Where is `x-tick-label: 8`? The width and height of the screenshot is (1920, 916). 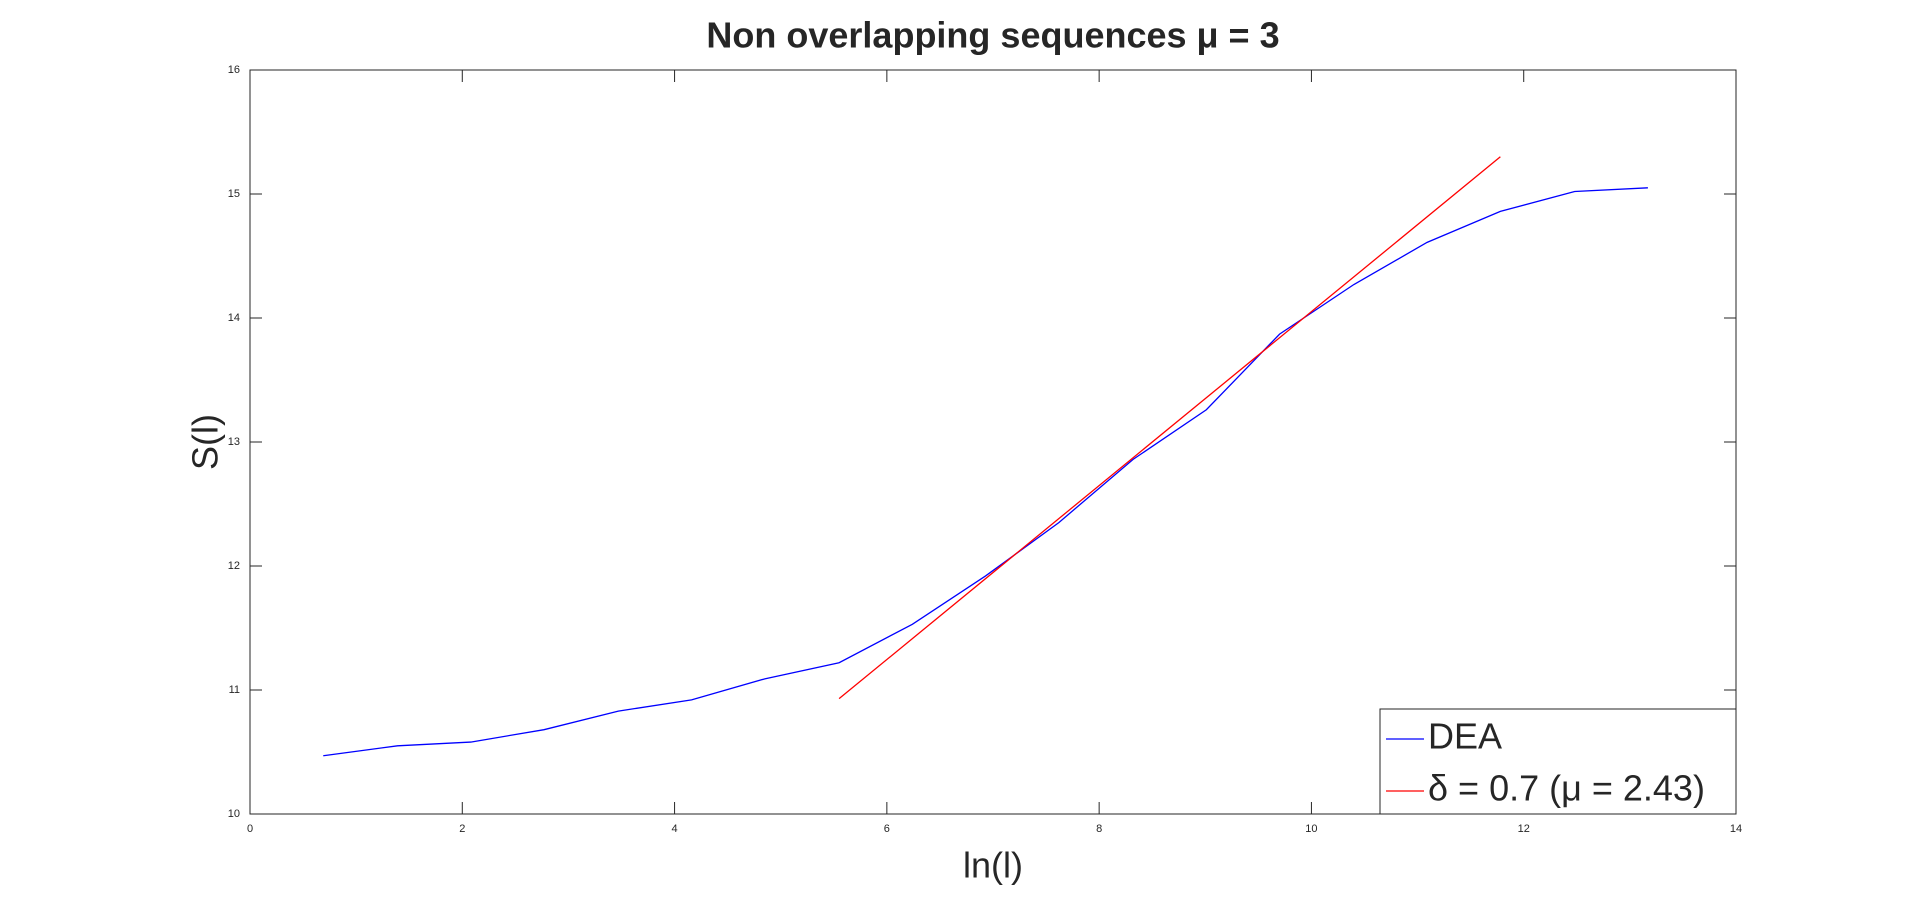 x-tick-label: 8 is located at coordinates (1099, 829).